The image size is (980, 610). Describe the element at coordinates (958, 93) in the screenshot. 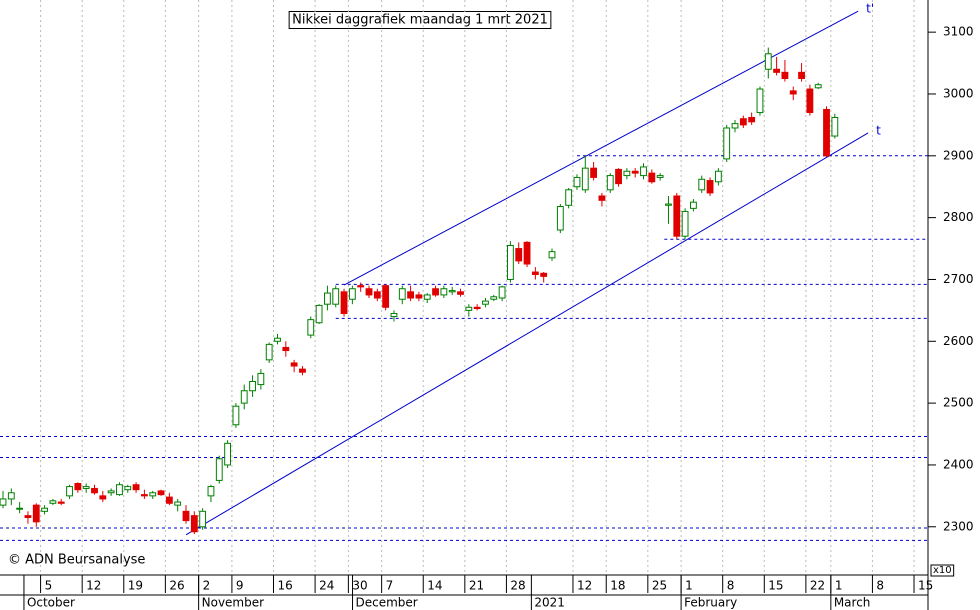

I see `y-tick-label: 3000` at that location.